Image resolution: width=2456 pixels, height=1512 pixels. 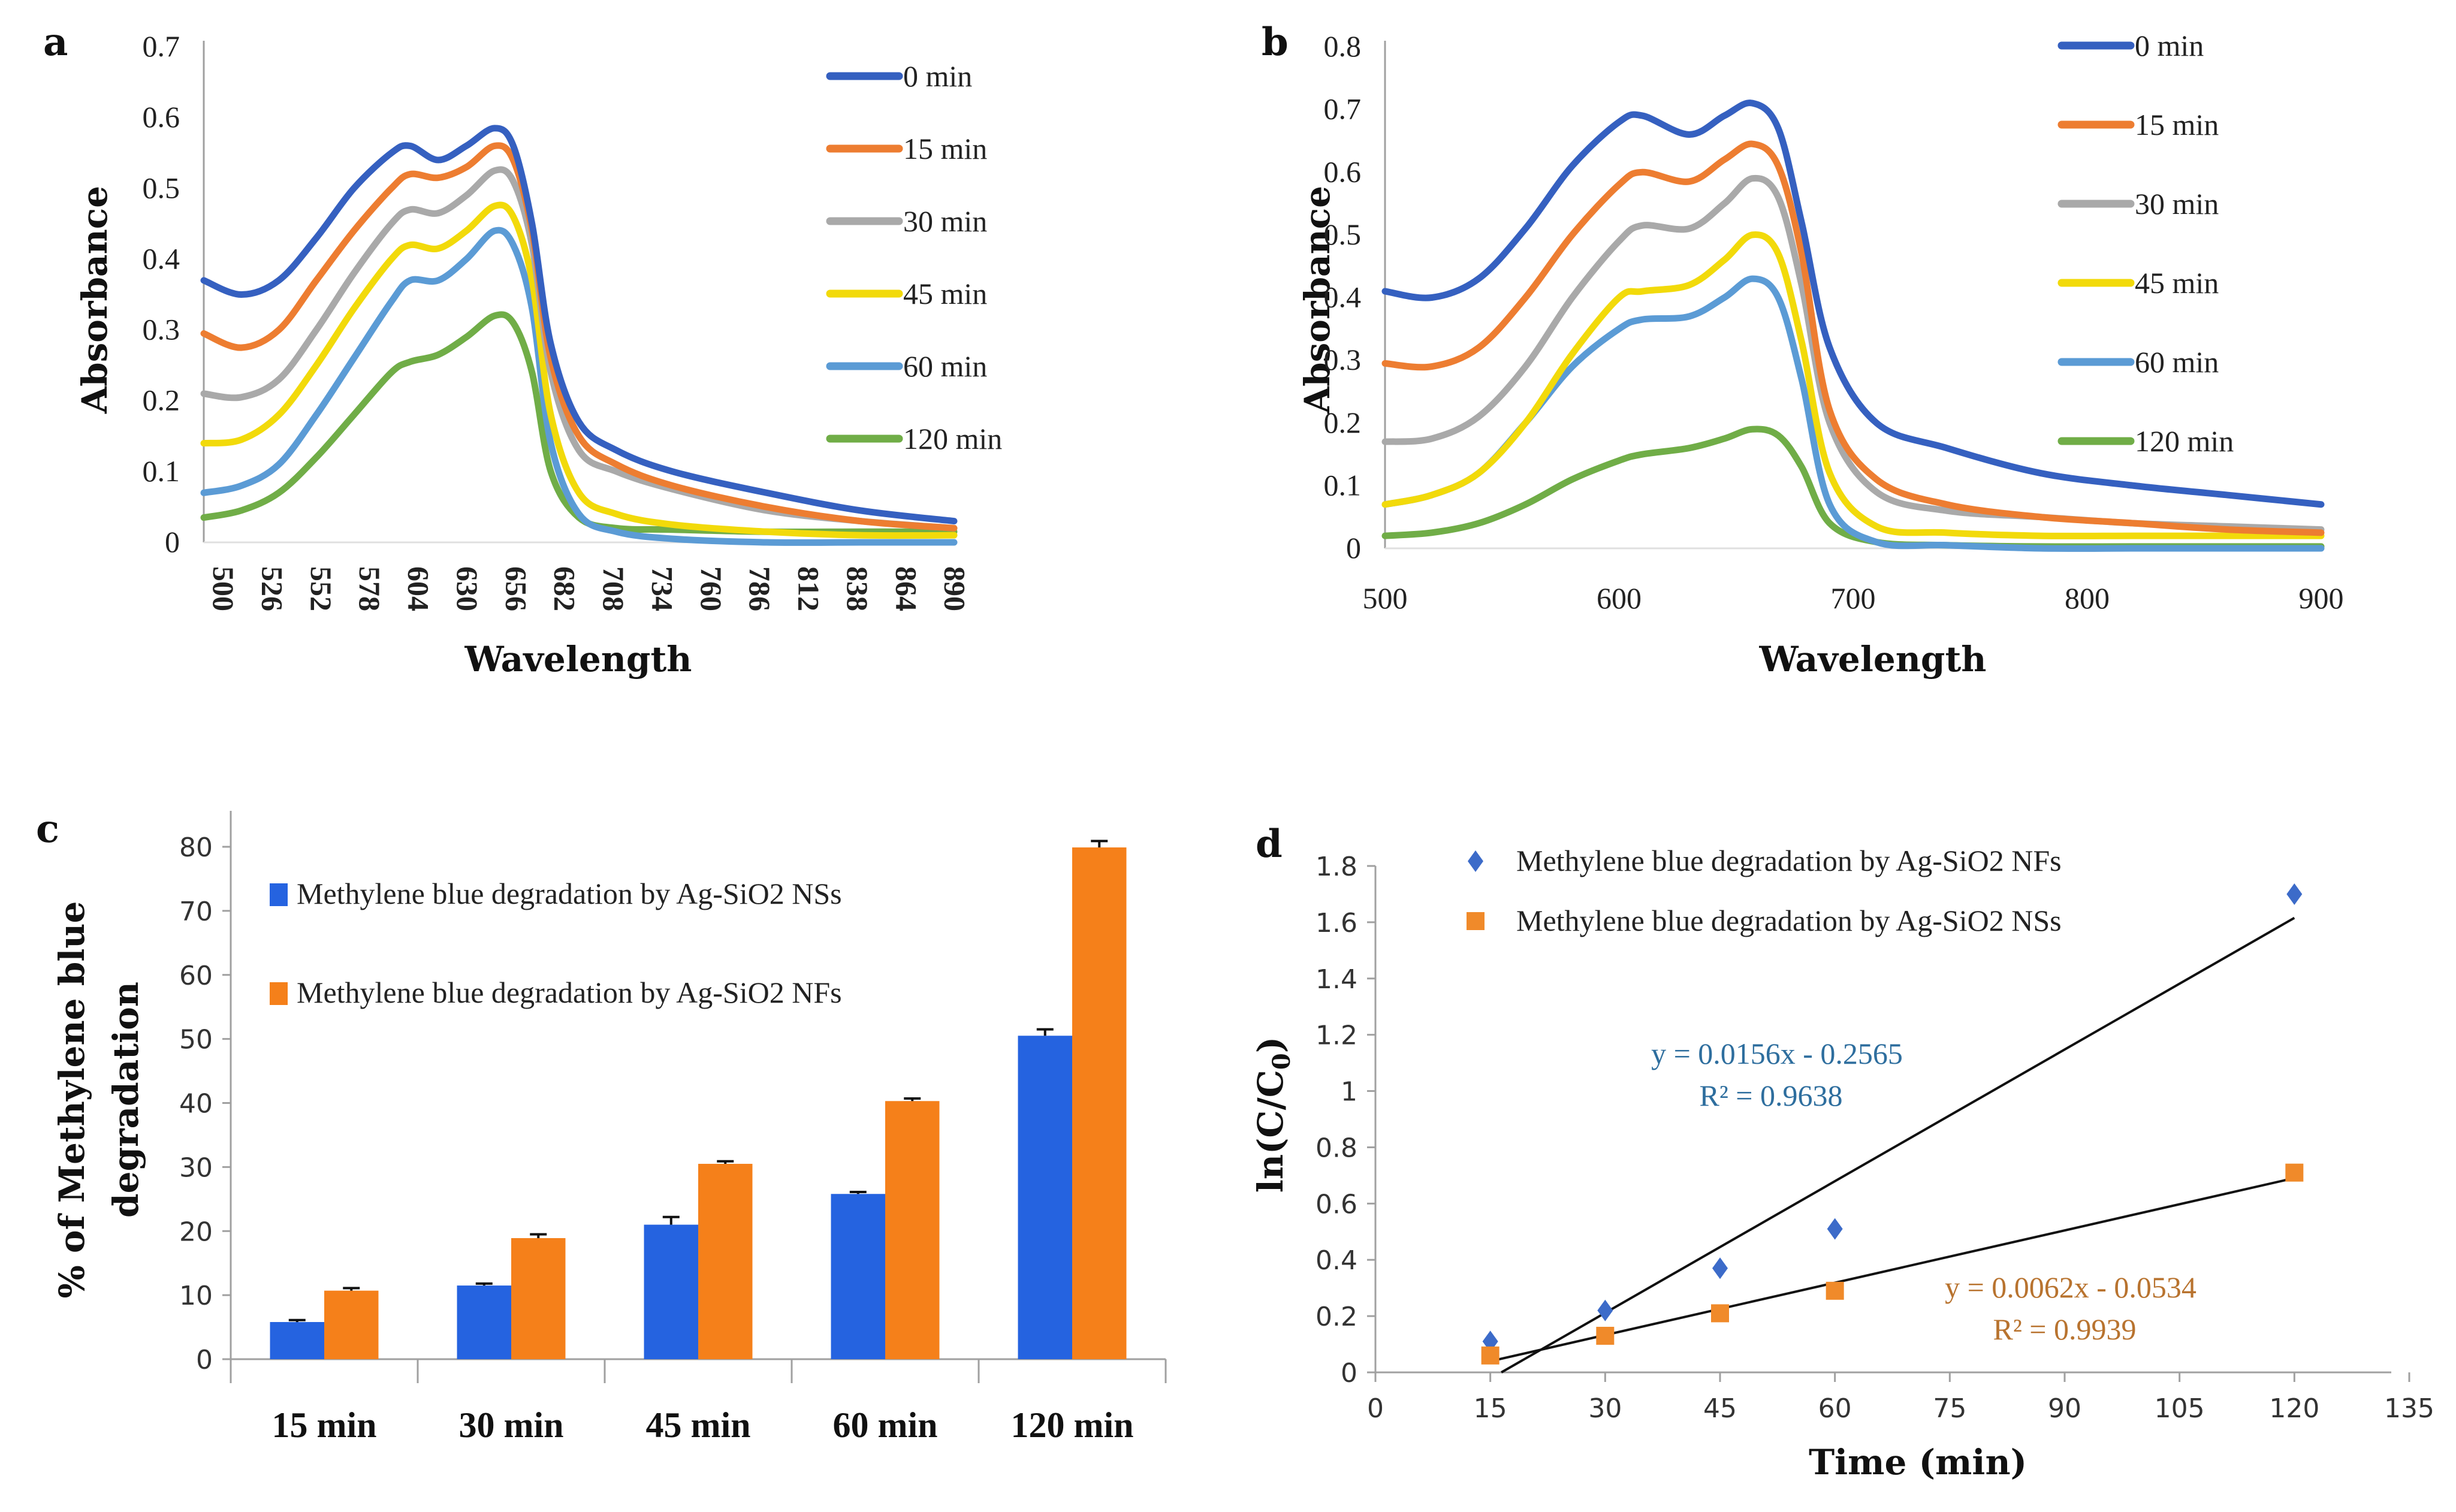 I want to click on x-tick-label: 135, so click(x=2409, y=1408).